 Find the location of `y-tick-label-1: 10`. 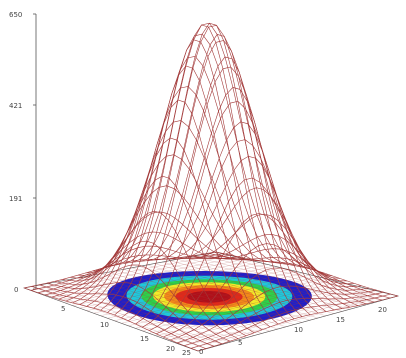

y-tick-label-1: 10 is located at coordinates (104, 325).